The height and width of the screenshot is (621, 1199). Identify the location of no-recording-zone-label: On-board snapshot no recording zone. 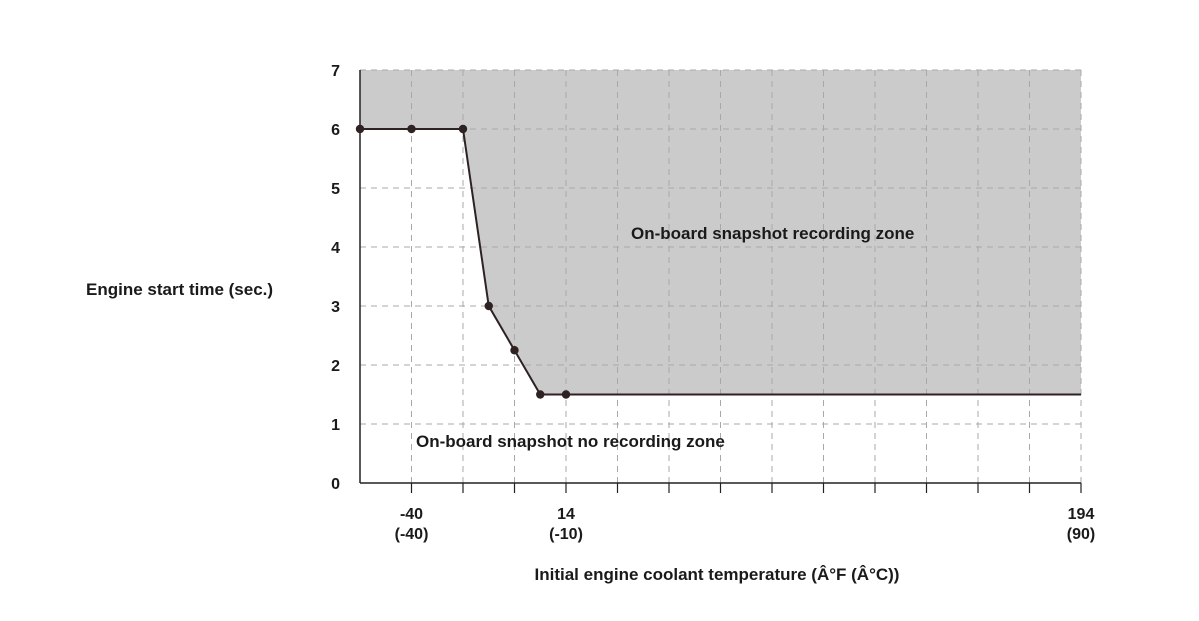
(570, 441).